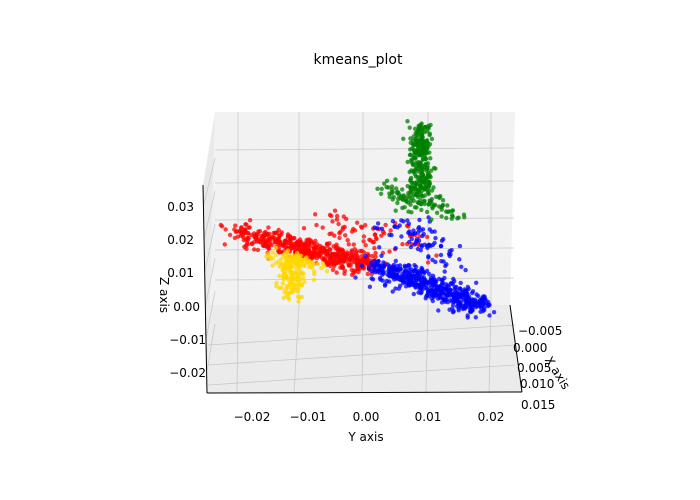 This screenshot has height=500, width=700. I want to click on z-tick-label: −0.02, so click(187, 373).